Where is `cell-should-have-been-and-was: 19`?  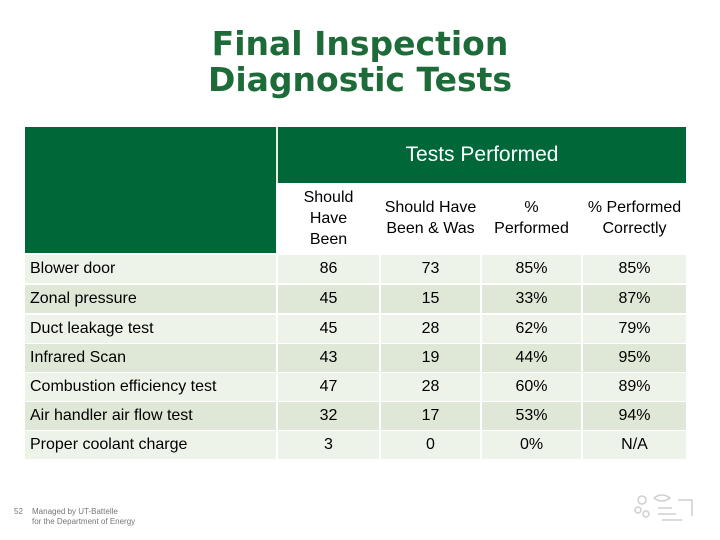
cell-should-have-been-and-was: 19 is located at coordinates (430, 358).